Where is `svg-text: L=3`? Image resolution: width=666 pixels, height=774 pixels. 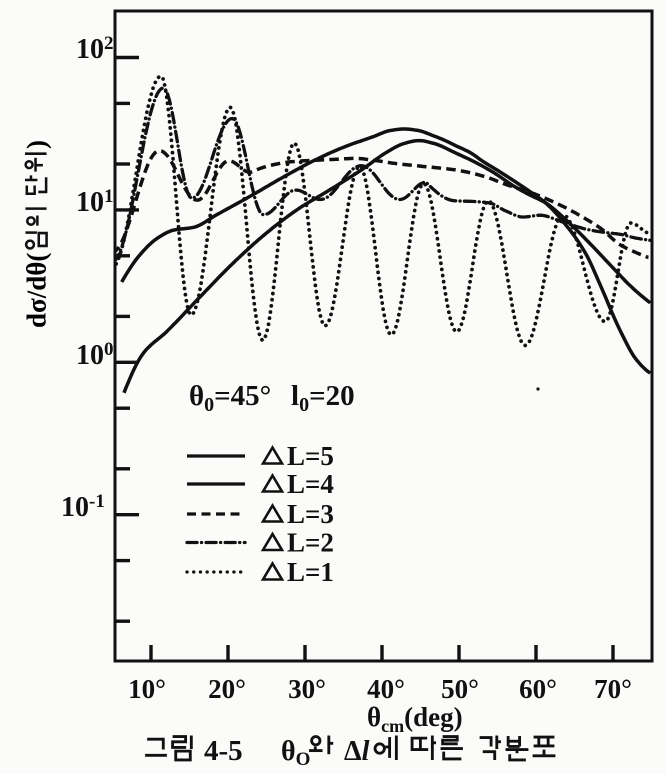 svg-text: L=3 is located at coordinates (310, 514).